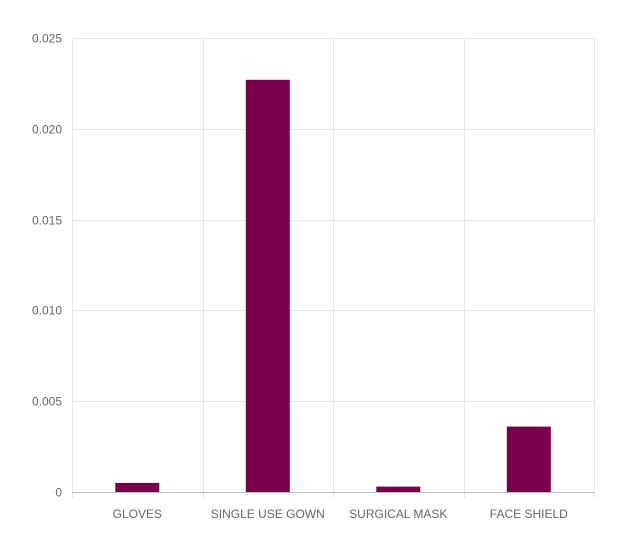 The height and width of the screenshot is (541, 633). What do you see at coordinates (47, 221) in the screenshot?
I see `y-tick-label: 0.015` at bounding box center [47, 221].